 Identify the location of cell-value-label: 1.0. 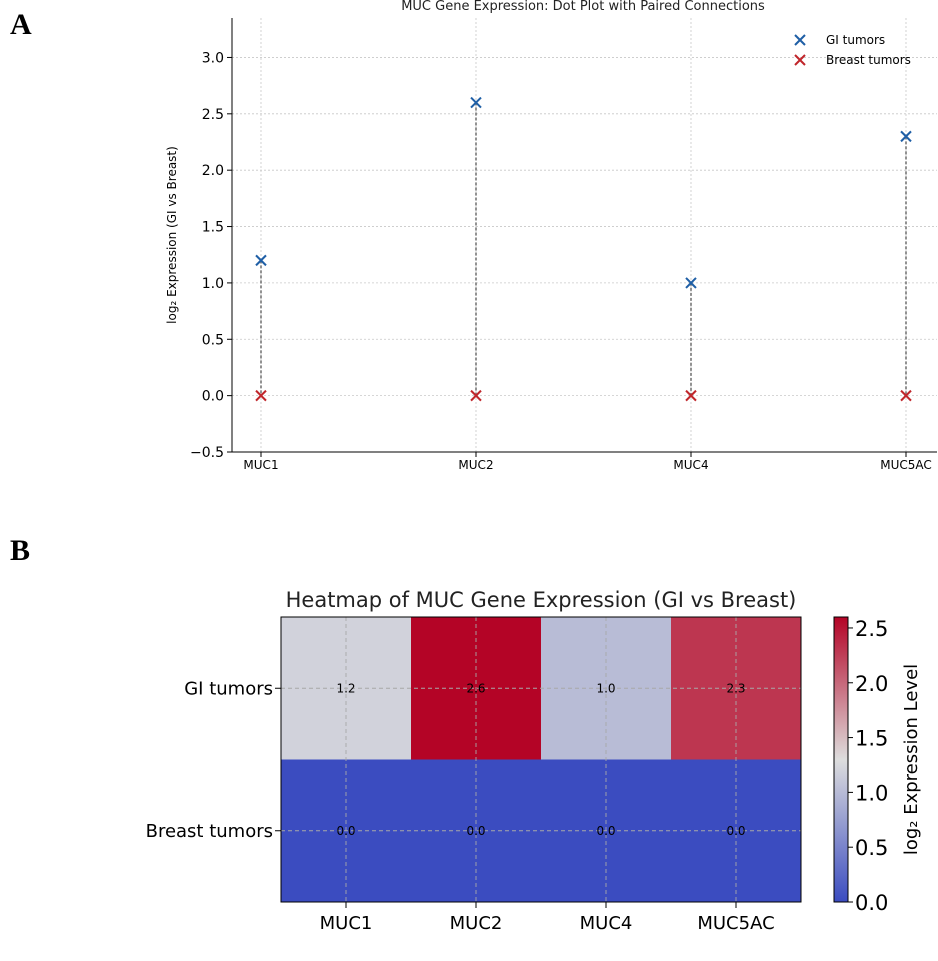
(605, 688).